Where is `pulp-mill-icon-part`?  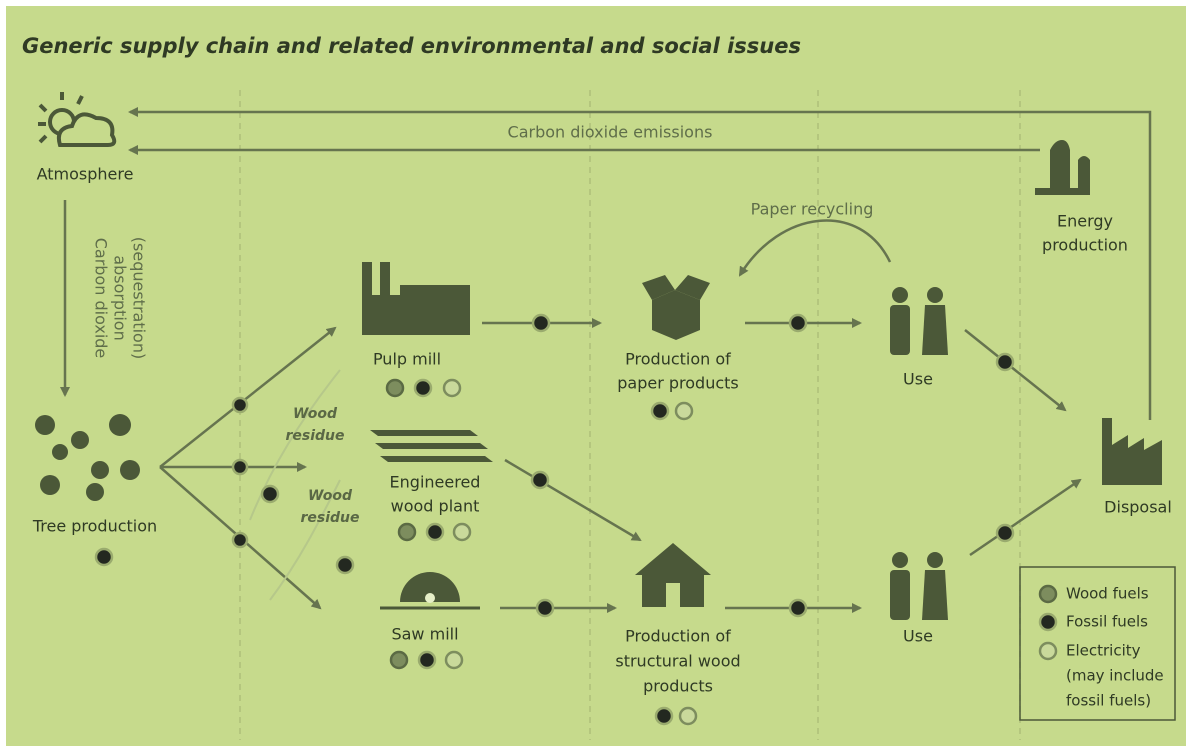
pulp-mill-icon-part is located at coordinates (416, 298).